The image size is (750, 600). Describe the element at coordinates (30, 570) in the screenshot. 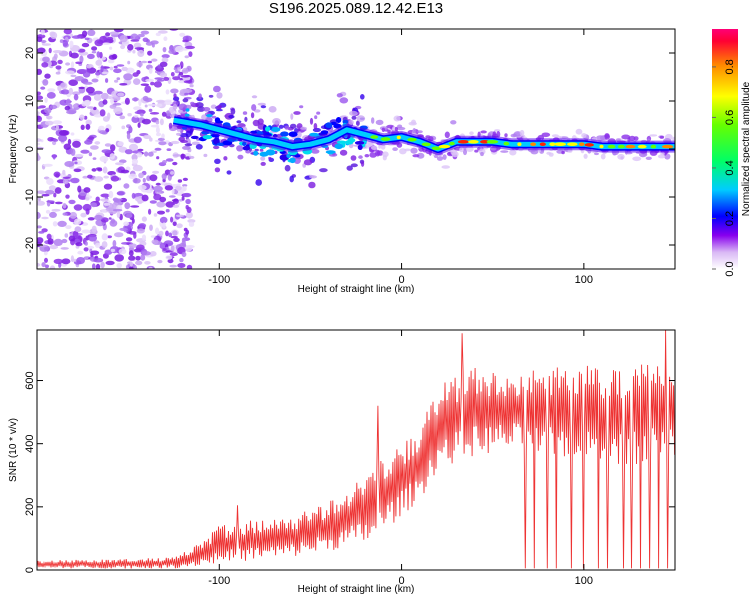

I see `y-tick-label: 0` at that location.